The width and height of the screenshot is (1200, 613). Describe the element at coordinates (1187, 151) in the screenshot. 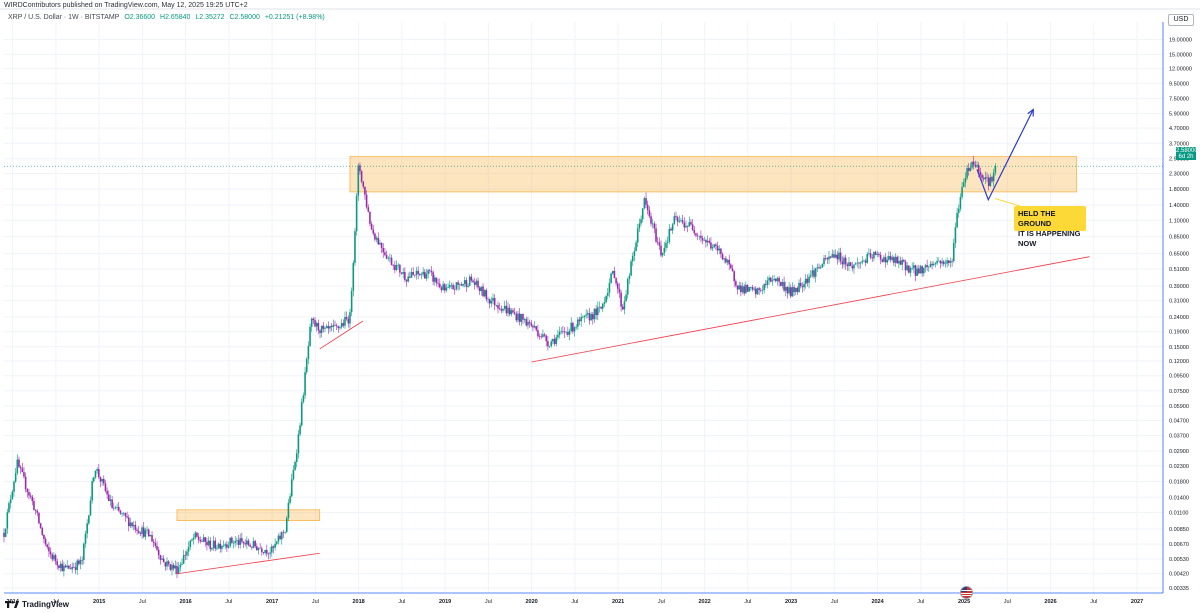

I see `last-price-value: 2.58000` at that location.